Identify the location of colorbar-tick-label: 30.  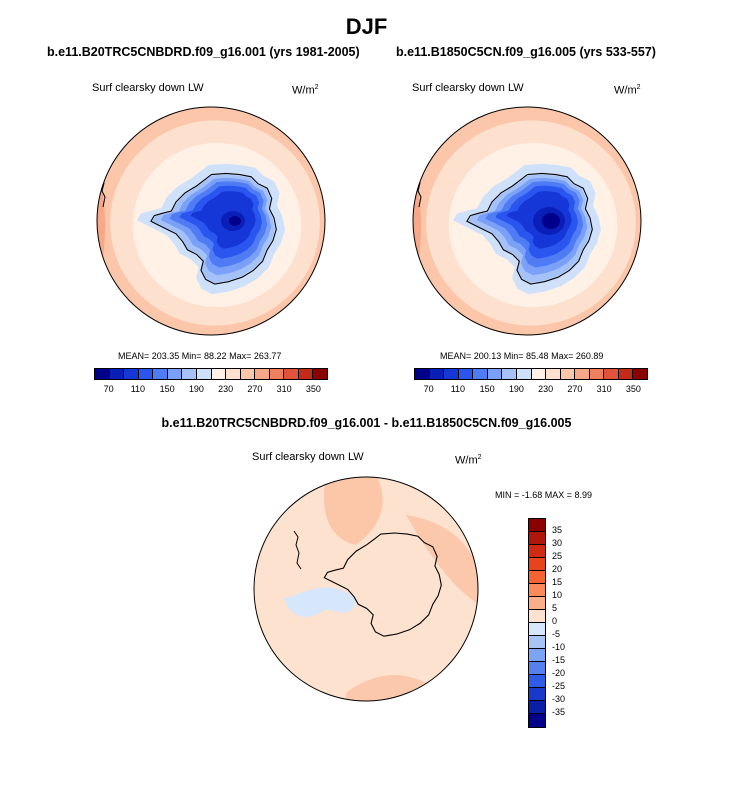
(557, 543).